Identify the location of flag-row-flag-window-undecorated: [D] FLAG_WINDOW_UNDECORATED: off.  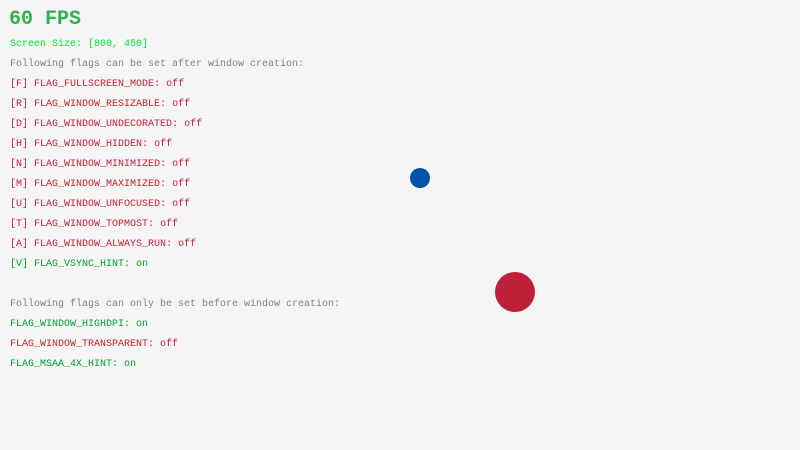
(106, 124).